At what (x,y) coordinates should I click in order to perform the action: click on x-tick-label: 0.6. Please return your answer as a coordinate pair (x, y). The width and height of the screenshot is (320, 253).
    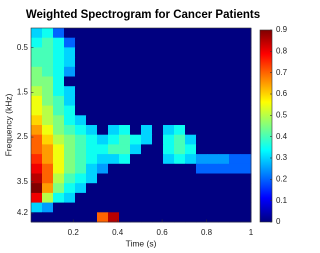
    Looking at the image, I should click on (163, 232).